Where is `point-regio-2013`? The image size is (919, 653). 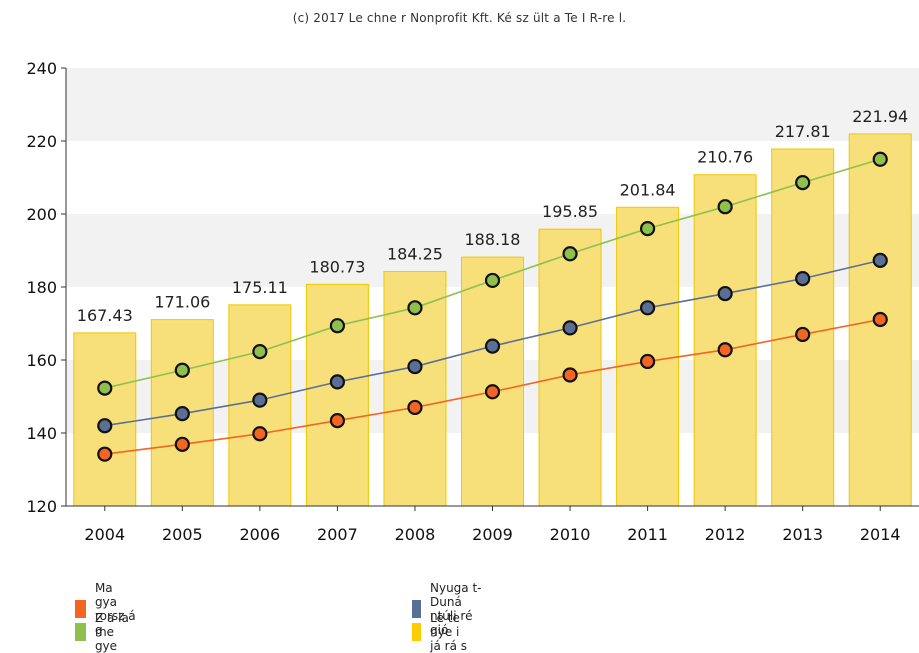 point-regio-2013 is located at coordinates (803, 279).